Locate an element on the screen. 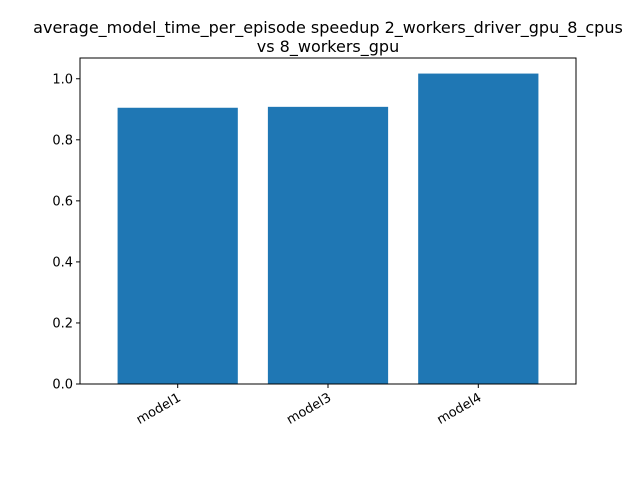 The image size is (640, 480). y-tick-label: 1.0 is located at coordinates (62, 79).